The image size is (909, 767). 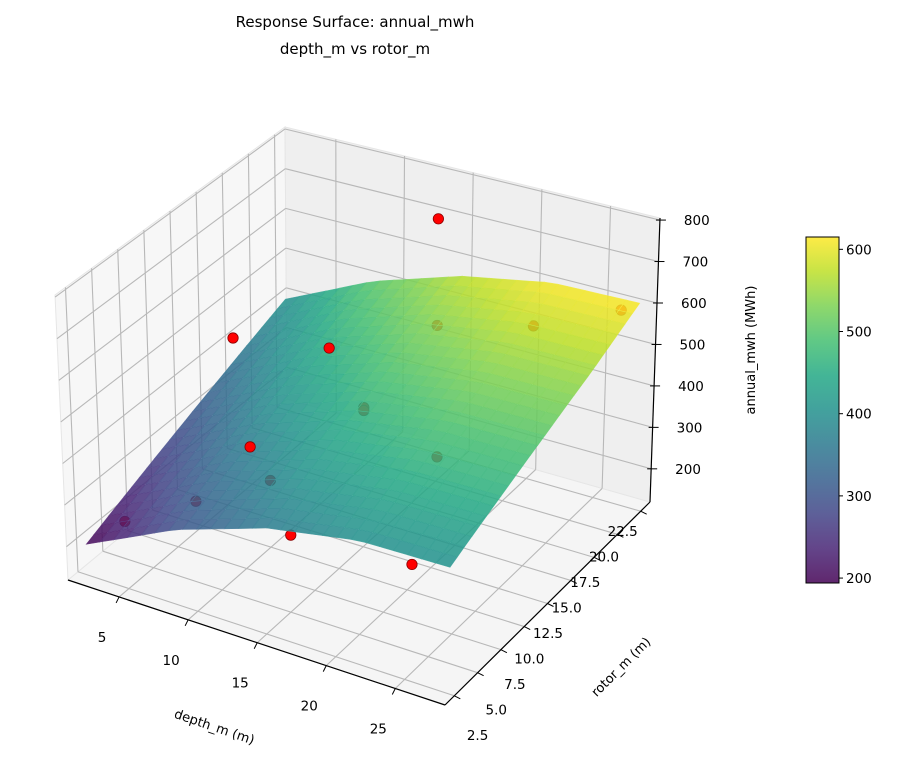 I want to click on z-tick-label: 300, so click(x=690, y=428).